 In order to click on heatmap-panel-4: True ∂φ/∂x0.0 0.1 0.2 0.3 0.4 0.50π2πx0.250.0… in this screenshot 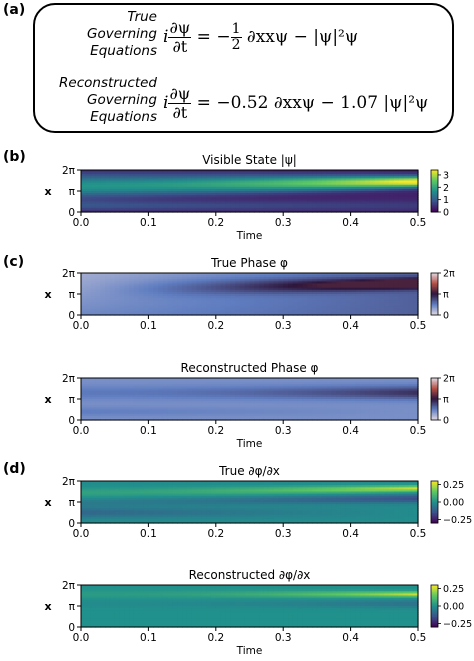, I will do `click(258, 502)`.